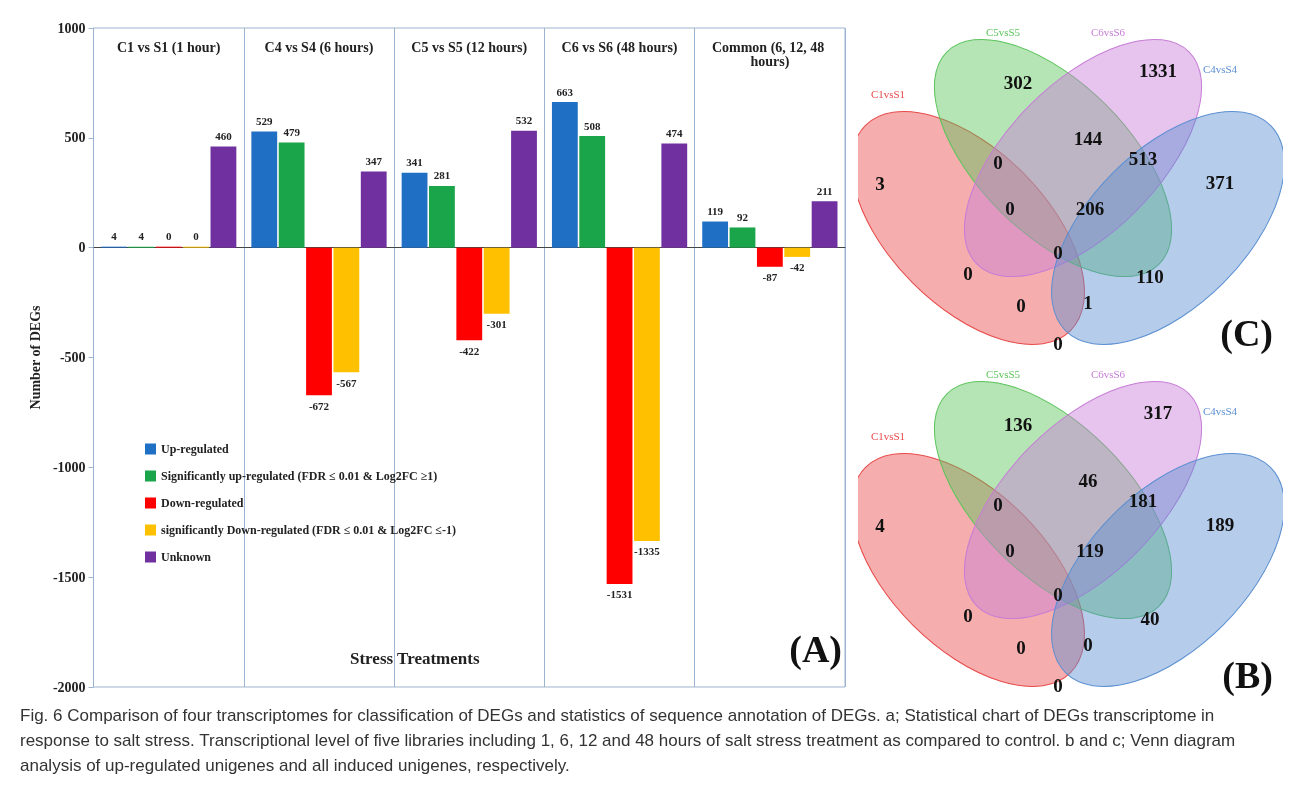  I want to click on annotation: (A), so click(816, 649).